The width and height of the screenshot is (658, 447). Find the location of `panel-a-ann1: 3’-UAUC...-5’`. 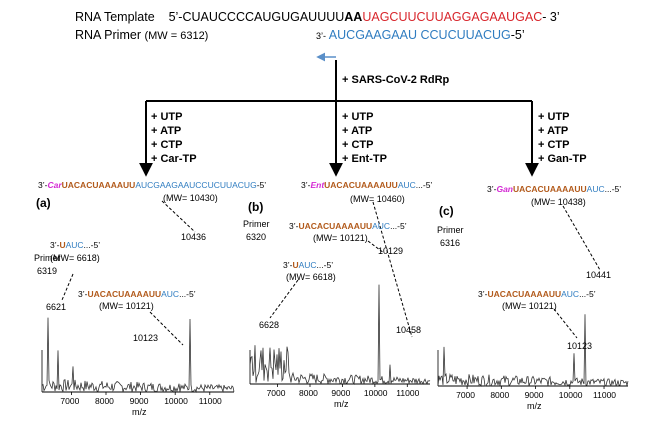

panel-a-ann1: 3’-UAUC...-5’ is located at coordinates (75, 245).